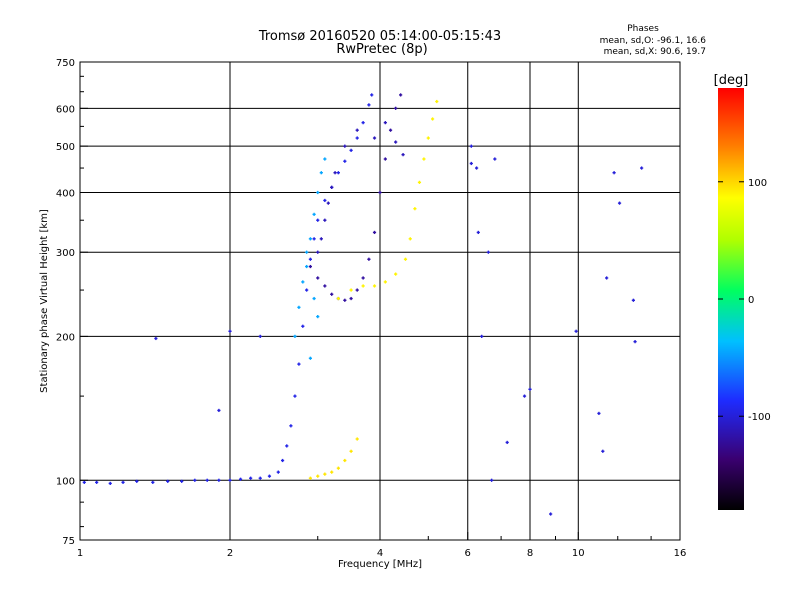  What do you see at coordinates (65, 253) in the screenshot?
I see `y-tick-label: 300` at bounding box center [65, 253].